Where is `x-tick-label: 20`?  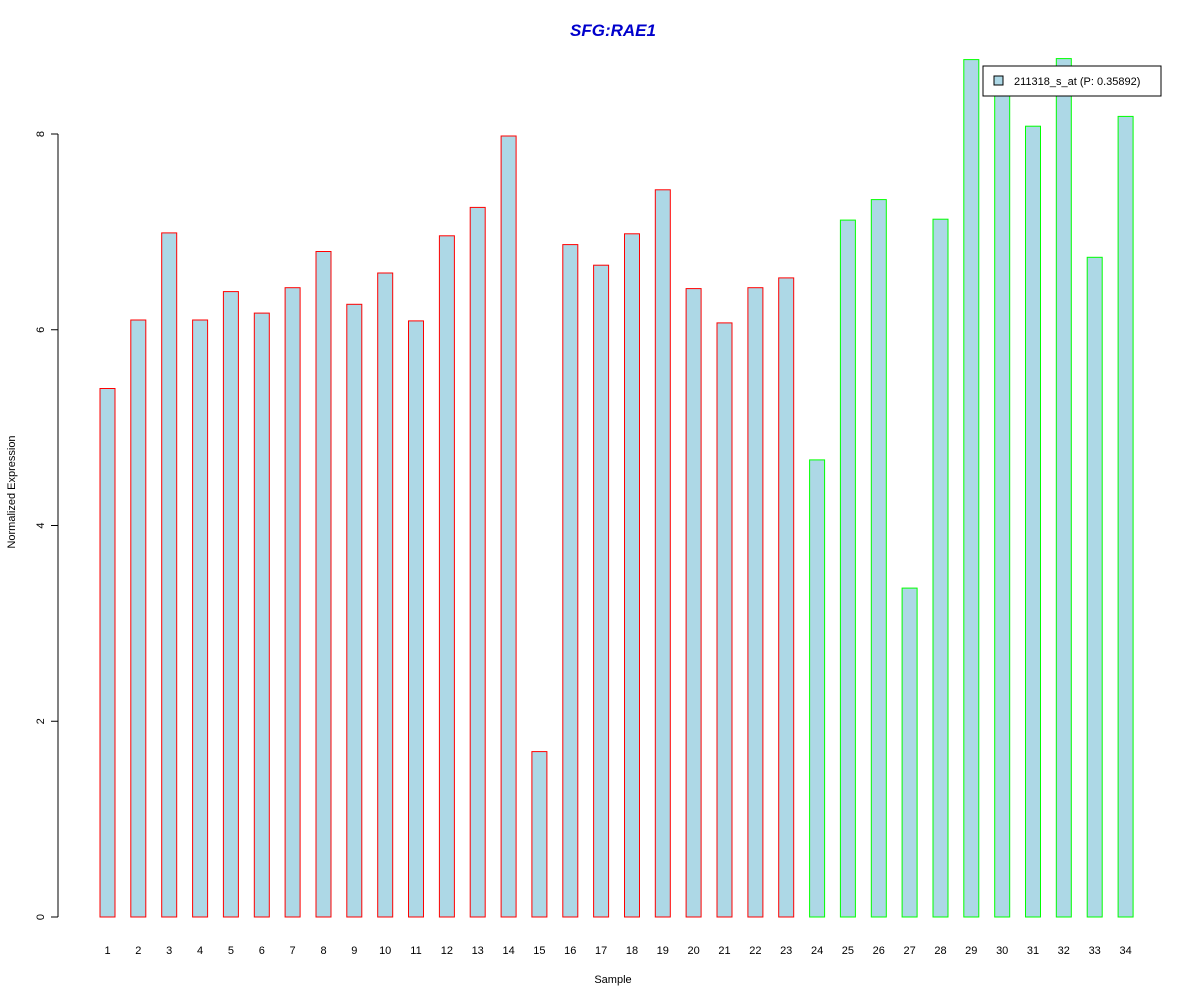
x-tick-label: 20 is located at coordinates (693, 951).